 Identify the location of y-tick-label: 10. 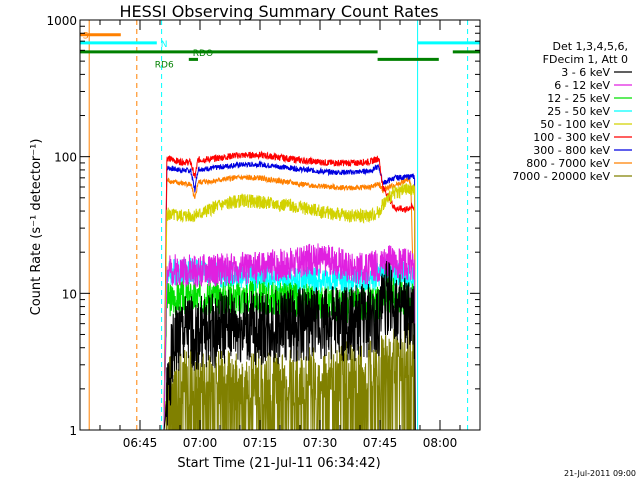
(69, 294).